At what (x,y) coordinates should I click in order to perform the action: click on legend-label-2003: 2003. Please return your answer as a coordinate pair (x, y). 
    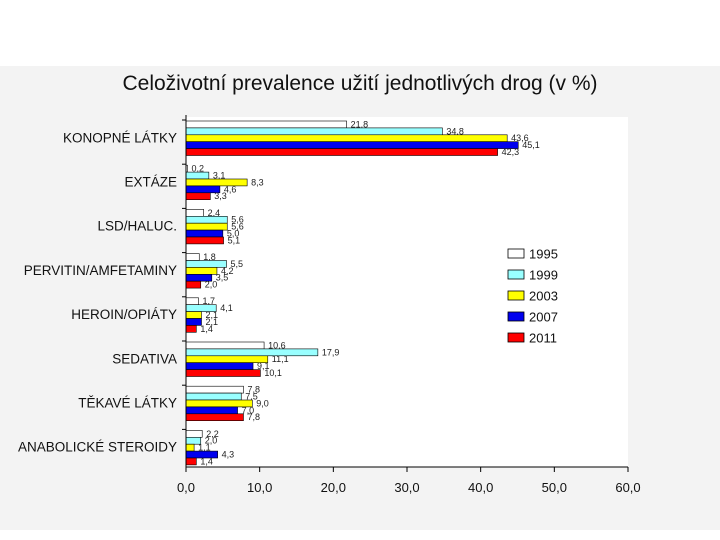
    Looking at the image, I should click on (543, 296).